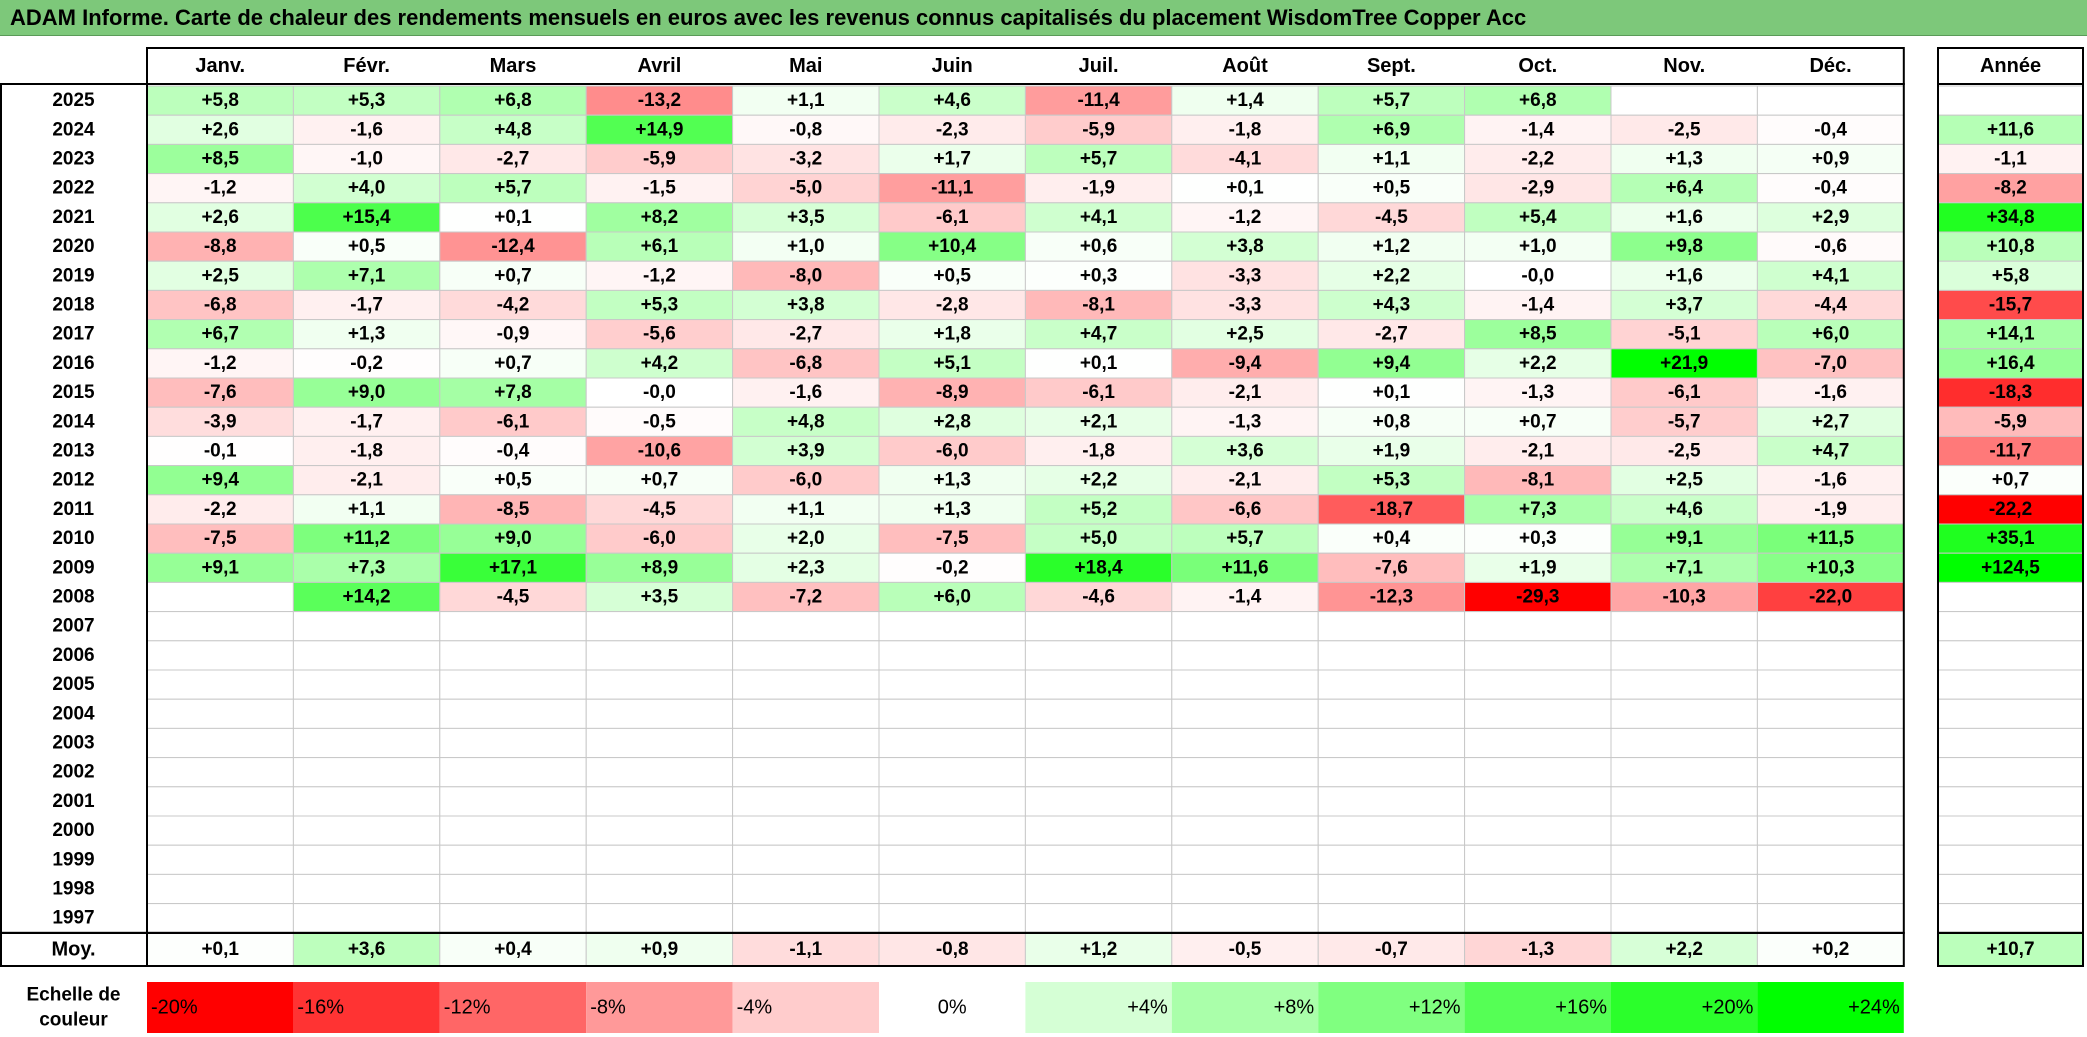 The height and width of the screenshot is (1037, 2087). Describe the element at coordinates (1392, 246) in the screenshot. I see `heatmap-value: +1,2` at that location.